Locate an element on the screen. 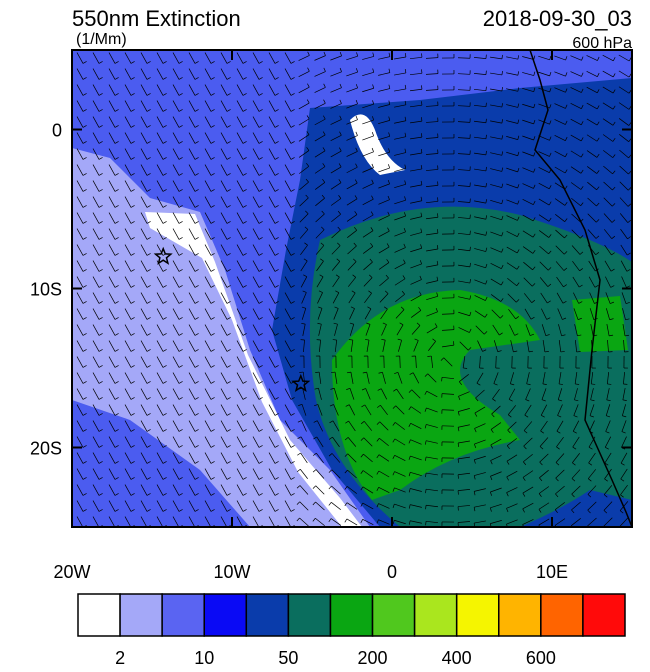  colorbar-label: 600 is located at coordinates (541, 657).